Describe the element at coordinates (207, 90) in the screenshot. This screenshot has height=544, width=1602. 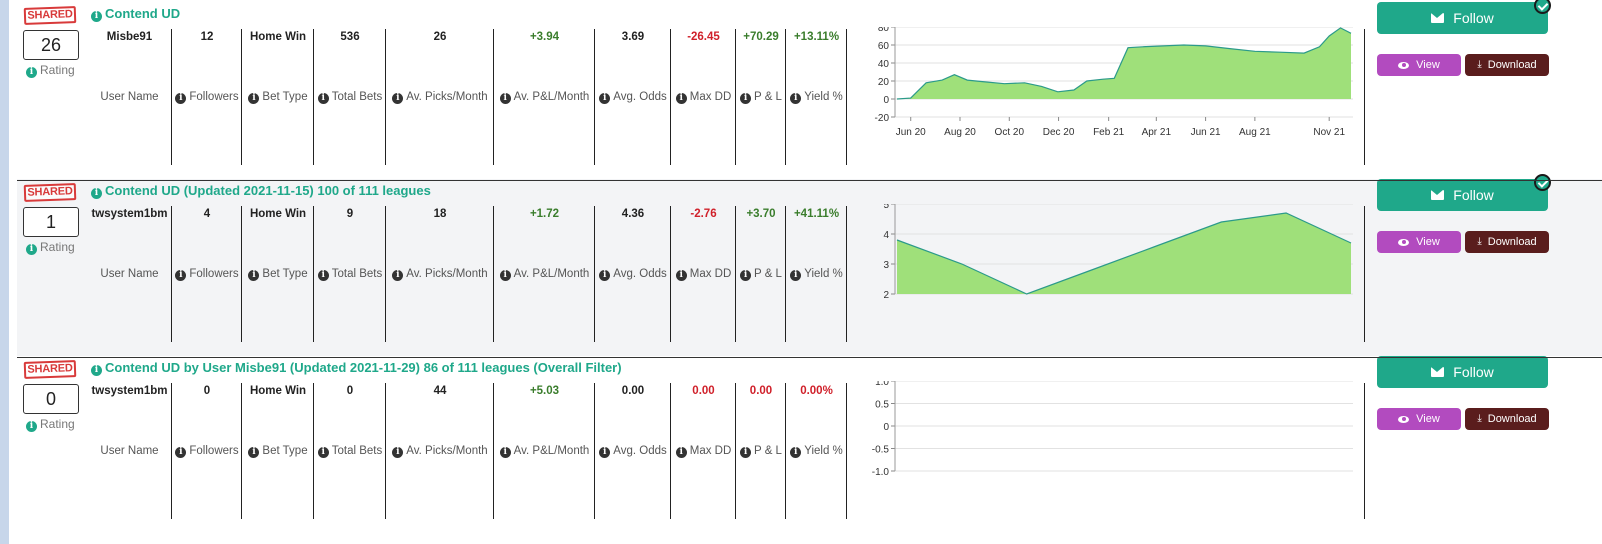
I see `stat-followers: 12 i Followers` at that location.